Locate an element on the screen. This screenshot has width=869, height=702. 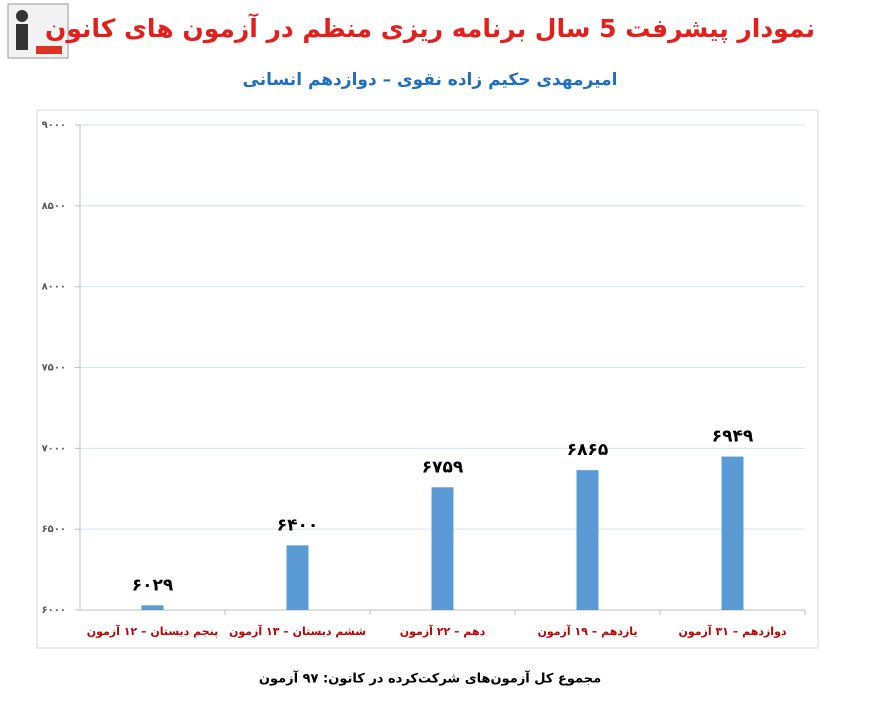
value-label: ۶۴۰۰ is located at coordinates (298, 525).